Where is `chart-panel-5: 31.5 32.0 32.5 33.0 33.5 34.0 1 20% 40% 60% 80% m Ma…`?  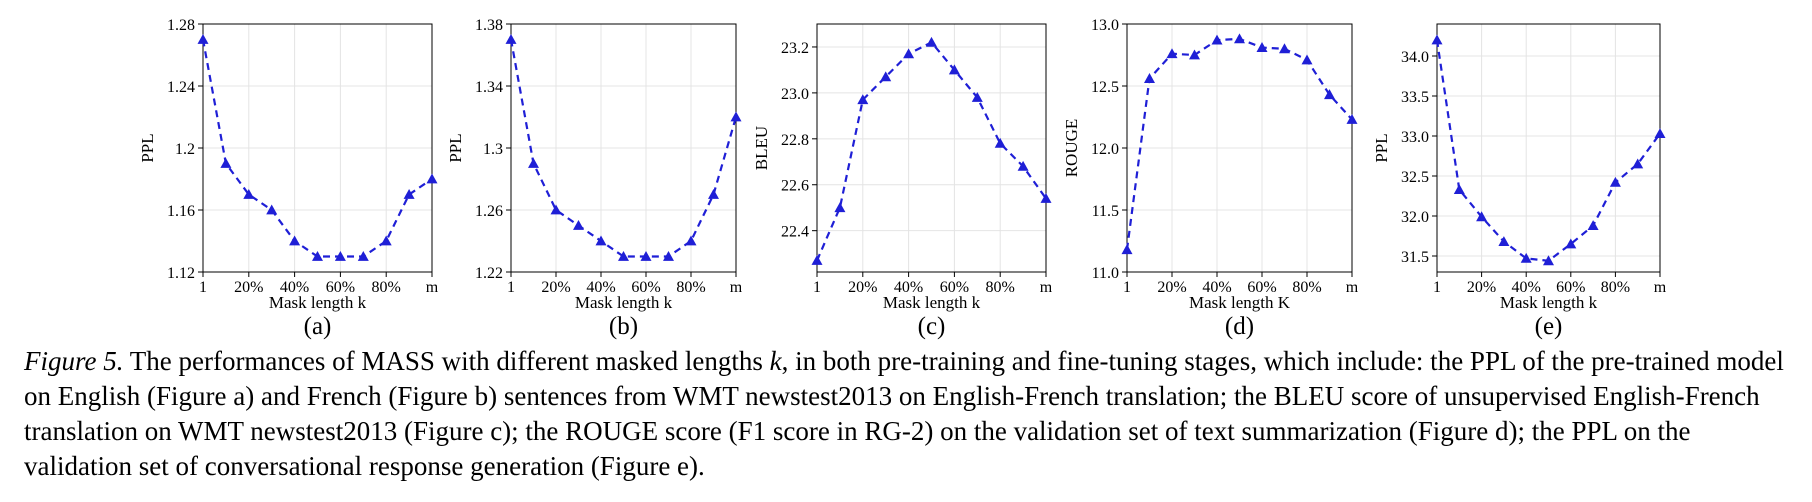
chart-panel-5: 31.5 32.0 32.5 33.0 33.5 34.0 1 20% 40% 60% 80% m Ma… is located at coordinates (1519, 181).